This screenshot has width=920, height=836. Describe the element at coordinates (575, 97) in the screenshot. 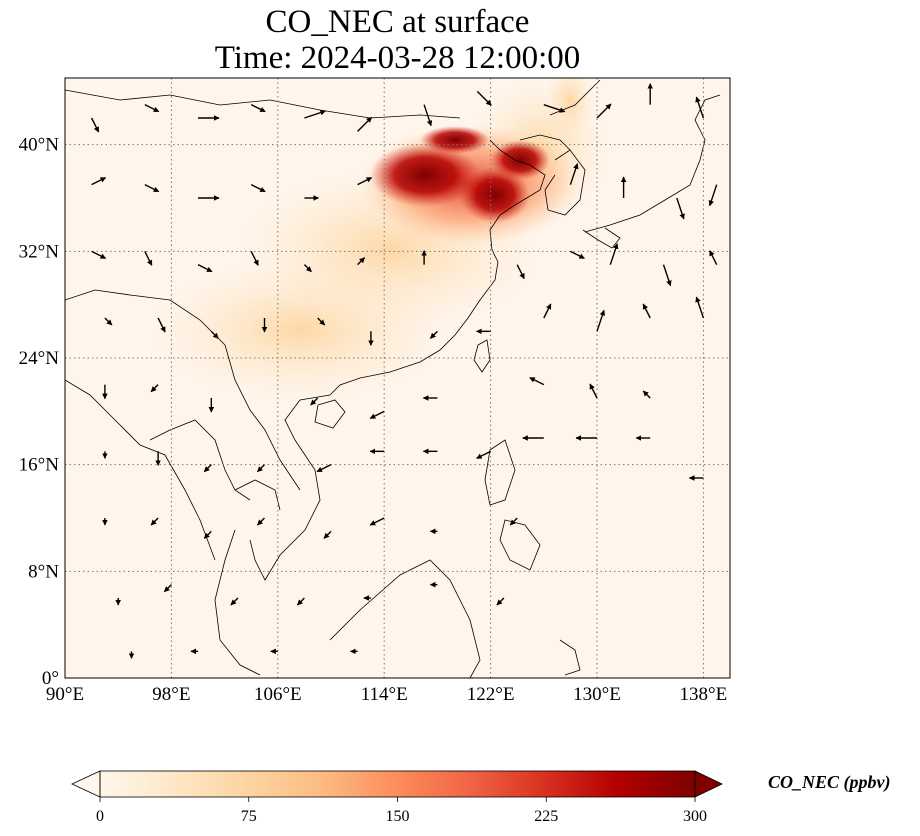

I see `russia-border` at that location.